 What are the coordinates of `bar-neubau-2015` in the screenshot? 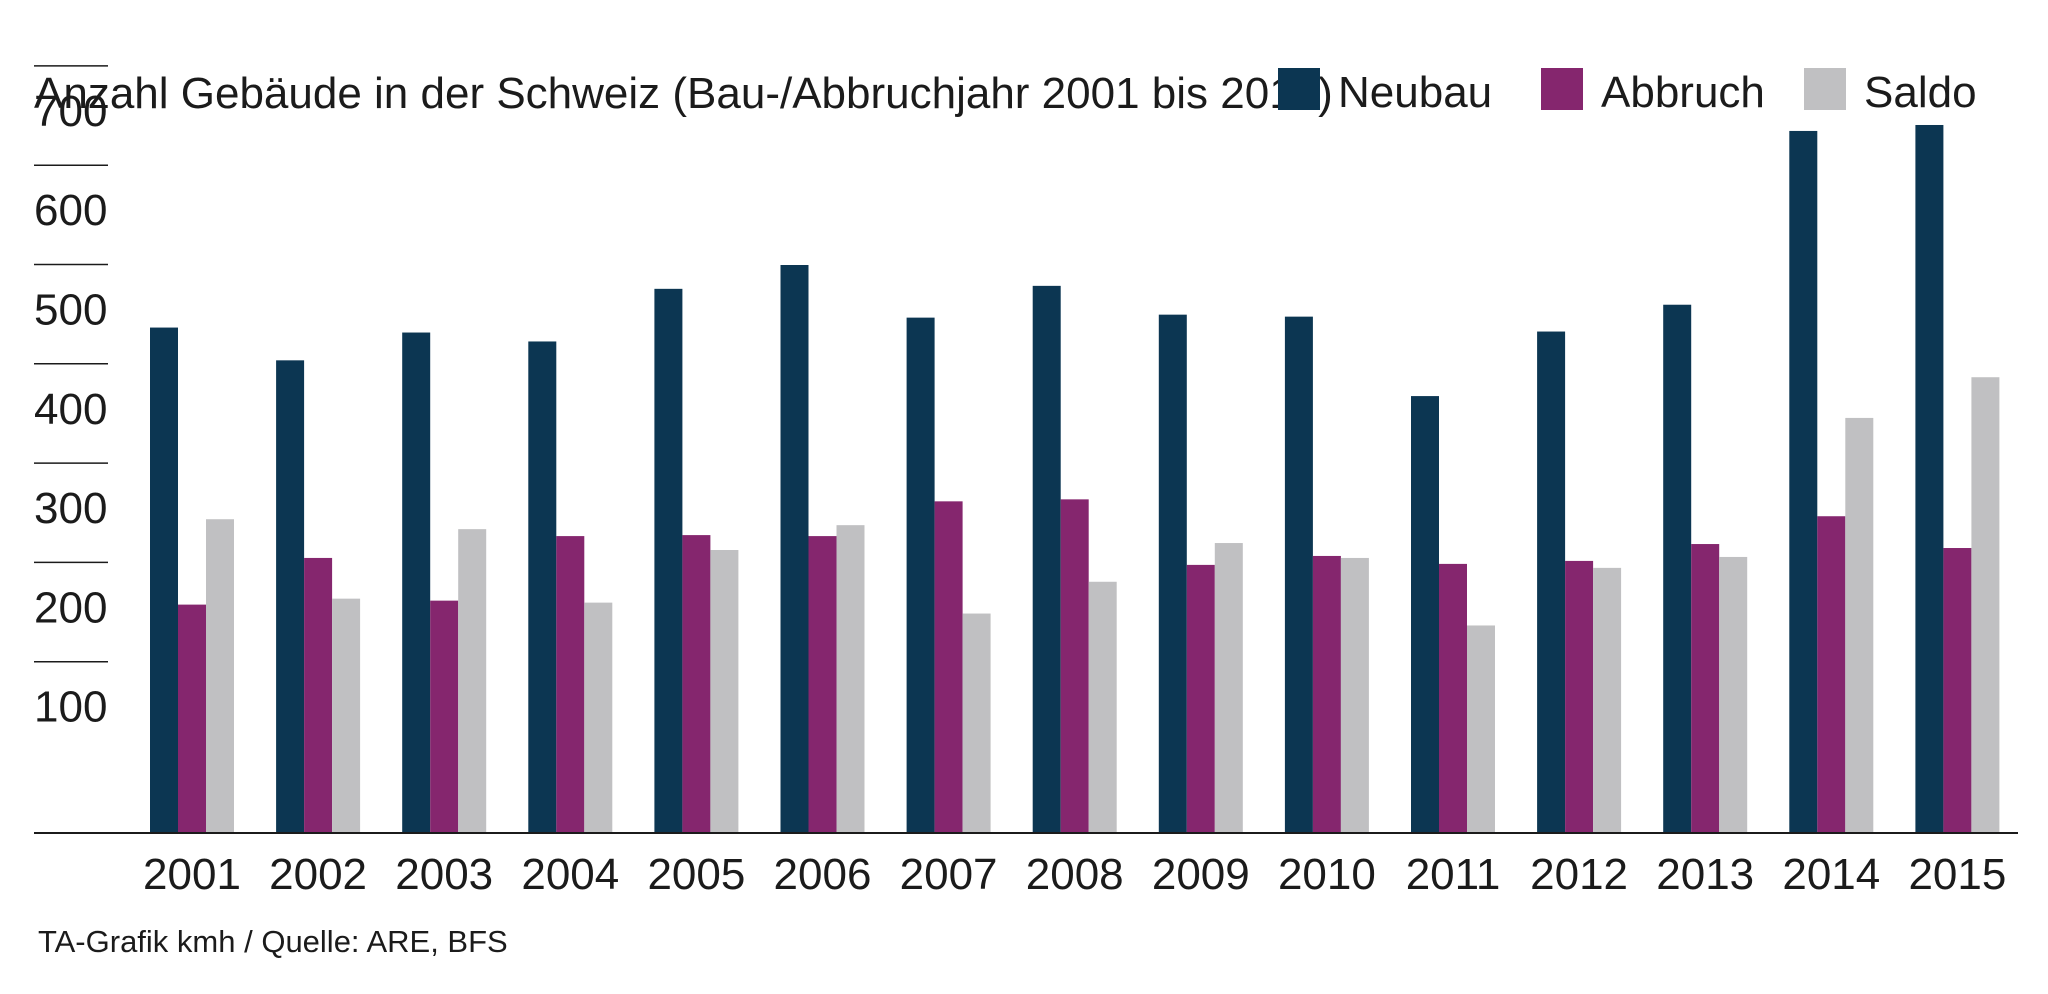 It's located at (1929, 479).